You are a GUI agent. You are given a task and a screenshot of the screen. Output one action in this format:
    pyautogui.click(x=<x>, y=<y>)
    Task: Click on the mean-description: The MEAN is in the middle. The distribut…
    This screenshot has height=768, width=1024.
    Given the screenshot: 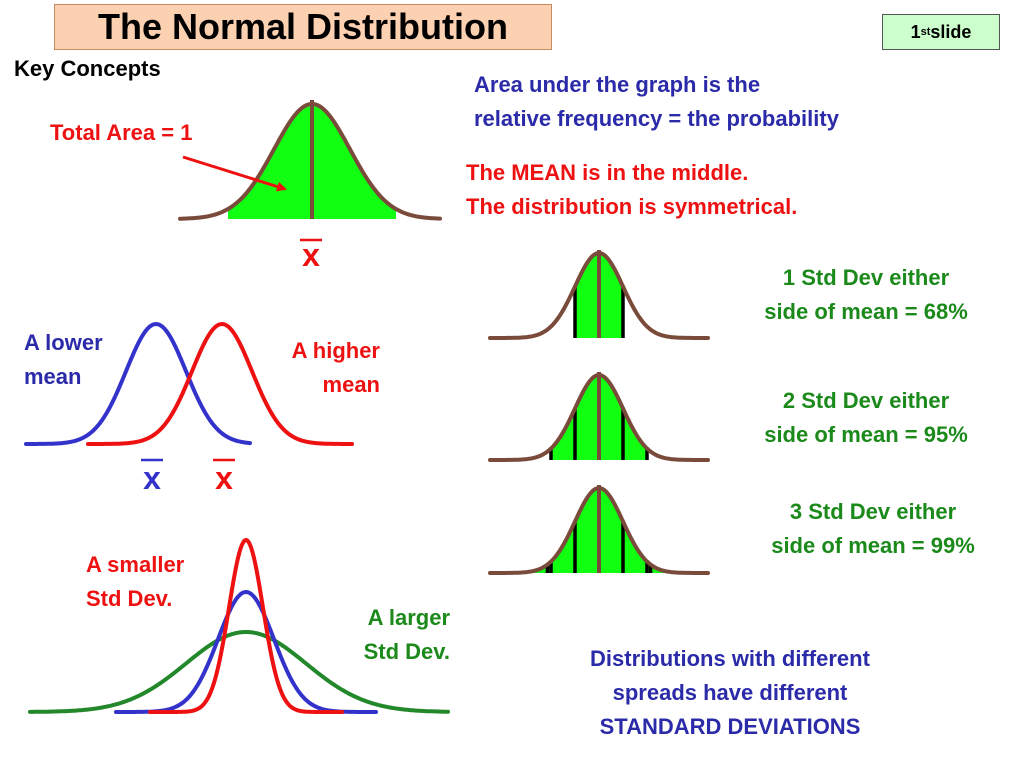 What is the action you would take?
    pyautogui.click(x=631, y=190)
    